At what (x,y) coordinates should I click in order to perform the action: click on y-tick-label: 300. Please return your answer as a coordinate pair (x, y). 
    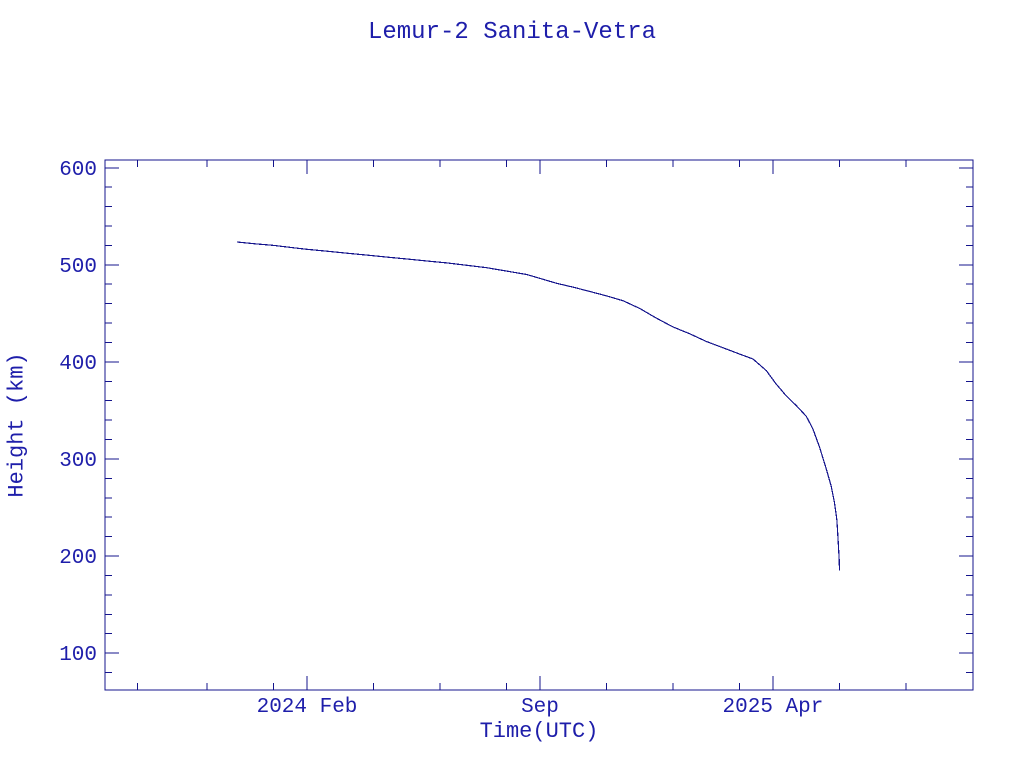
    Looking at the image, I should click on (78, 461).